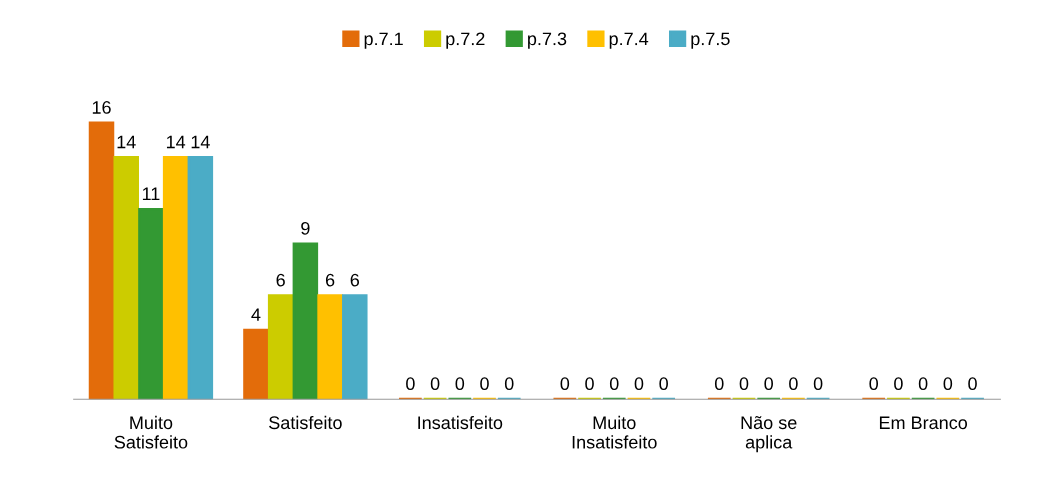 The height and width of the screenshot is (499, 1053). Describe the element at coordinates (151, 432) in the screenshot. I see `x-tick-label: Muito Satisfeito` at that location.